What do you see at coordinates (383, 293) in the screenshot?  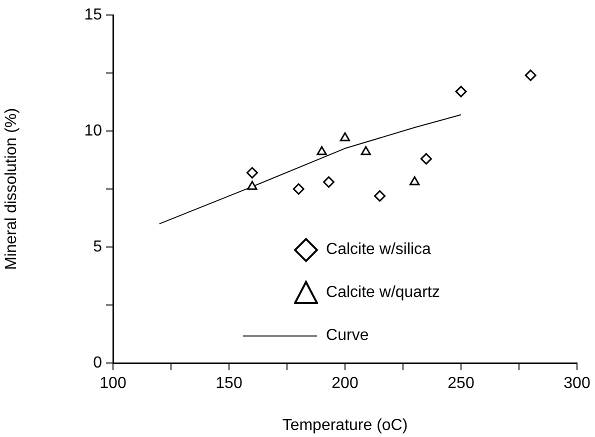 I see `legend-label: Calcite w/quartz` at bounding box center [383, 293].